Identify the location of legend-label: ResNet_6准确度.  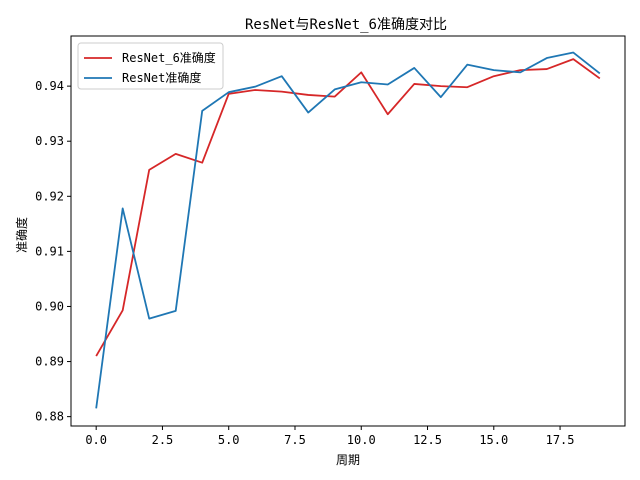
(169, 57).